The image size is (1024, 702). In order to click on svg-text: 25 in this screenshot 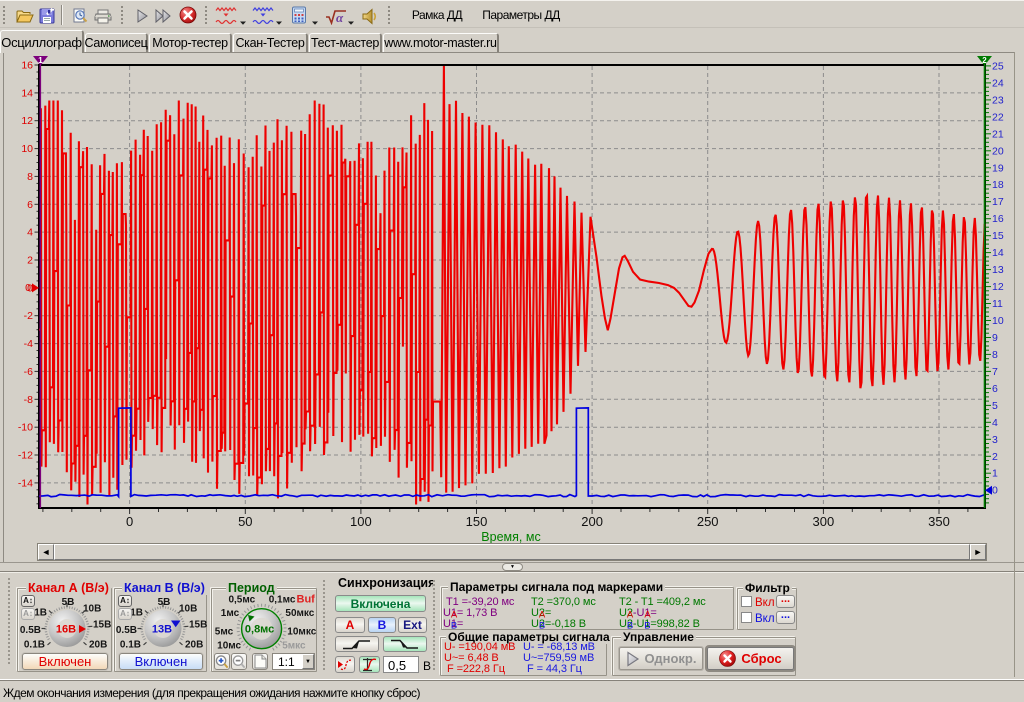, I will do `click(998, 66)`.